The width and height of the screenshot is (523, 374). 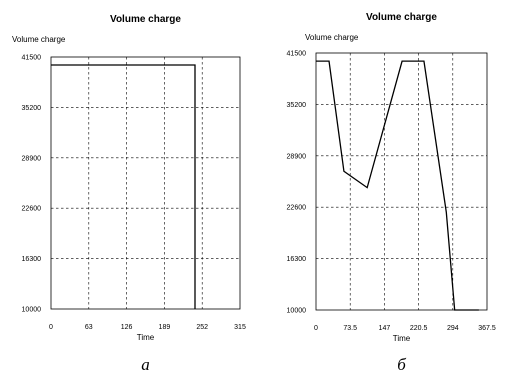 What do you see at coordinates (350, 328) in the screenshot?
I see `x-tick-label: 73.5` at bounding box center [350, 328].